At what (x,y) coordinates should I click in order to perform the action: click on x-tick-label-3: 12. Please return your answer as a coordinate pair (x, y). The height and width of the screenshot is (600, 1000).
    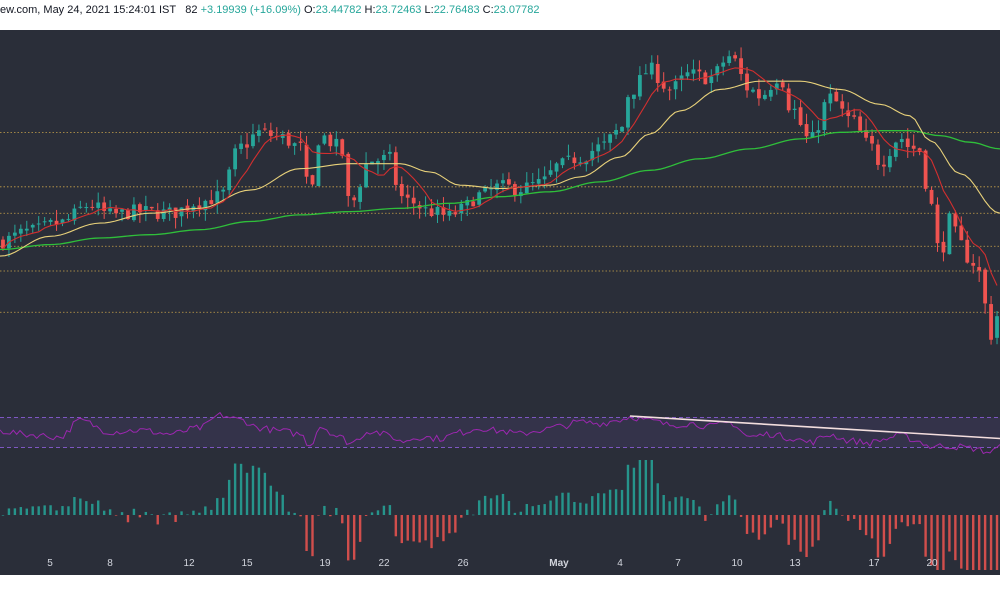
    Looking at the image, I should click on (189, 563).